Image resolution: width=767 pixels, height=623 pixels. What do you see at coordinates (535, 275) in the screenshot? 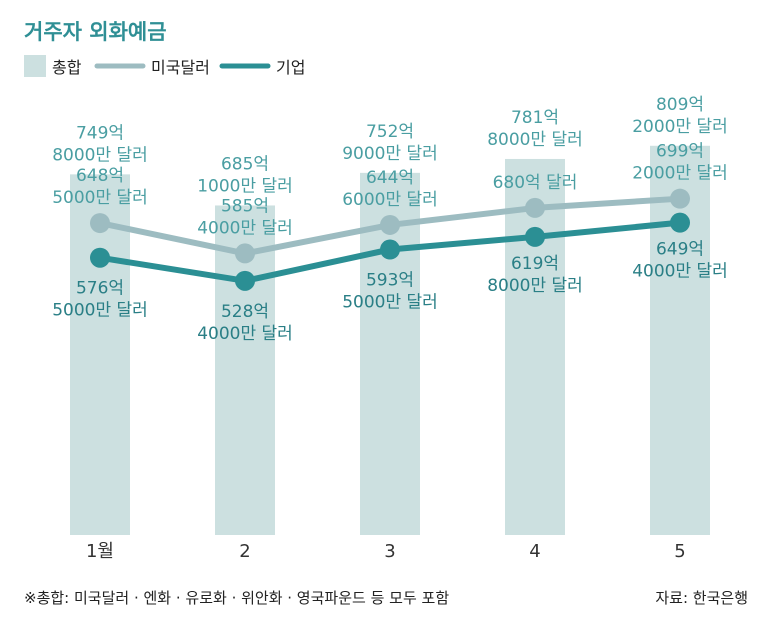
I see `data-label-corp-3: 619억 8000만 달러` at bounding box center [535, 275].